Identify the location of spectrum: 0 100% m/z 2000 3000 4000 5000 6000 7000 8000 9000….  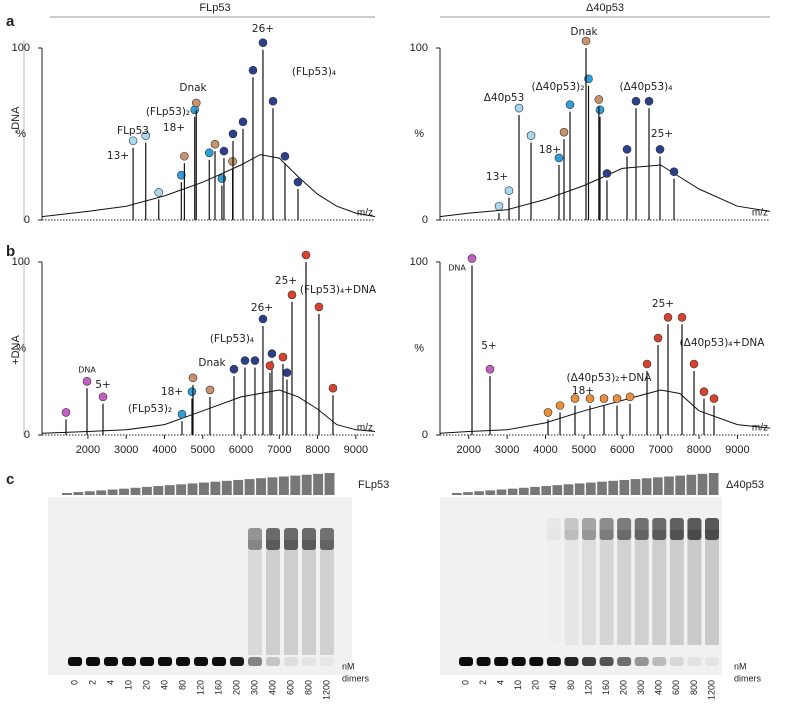
(194, 353).